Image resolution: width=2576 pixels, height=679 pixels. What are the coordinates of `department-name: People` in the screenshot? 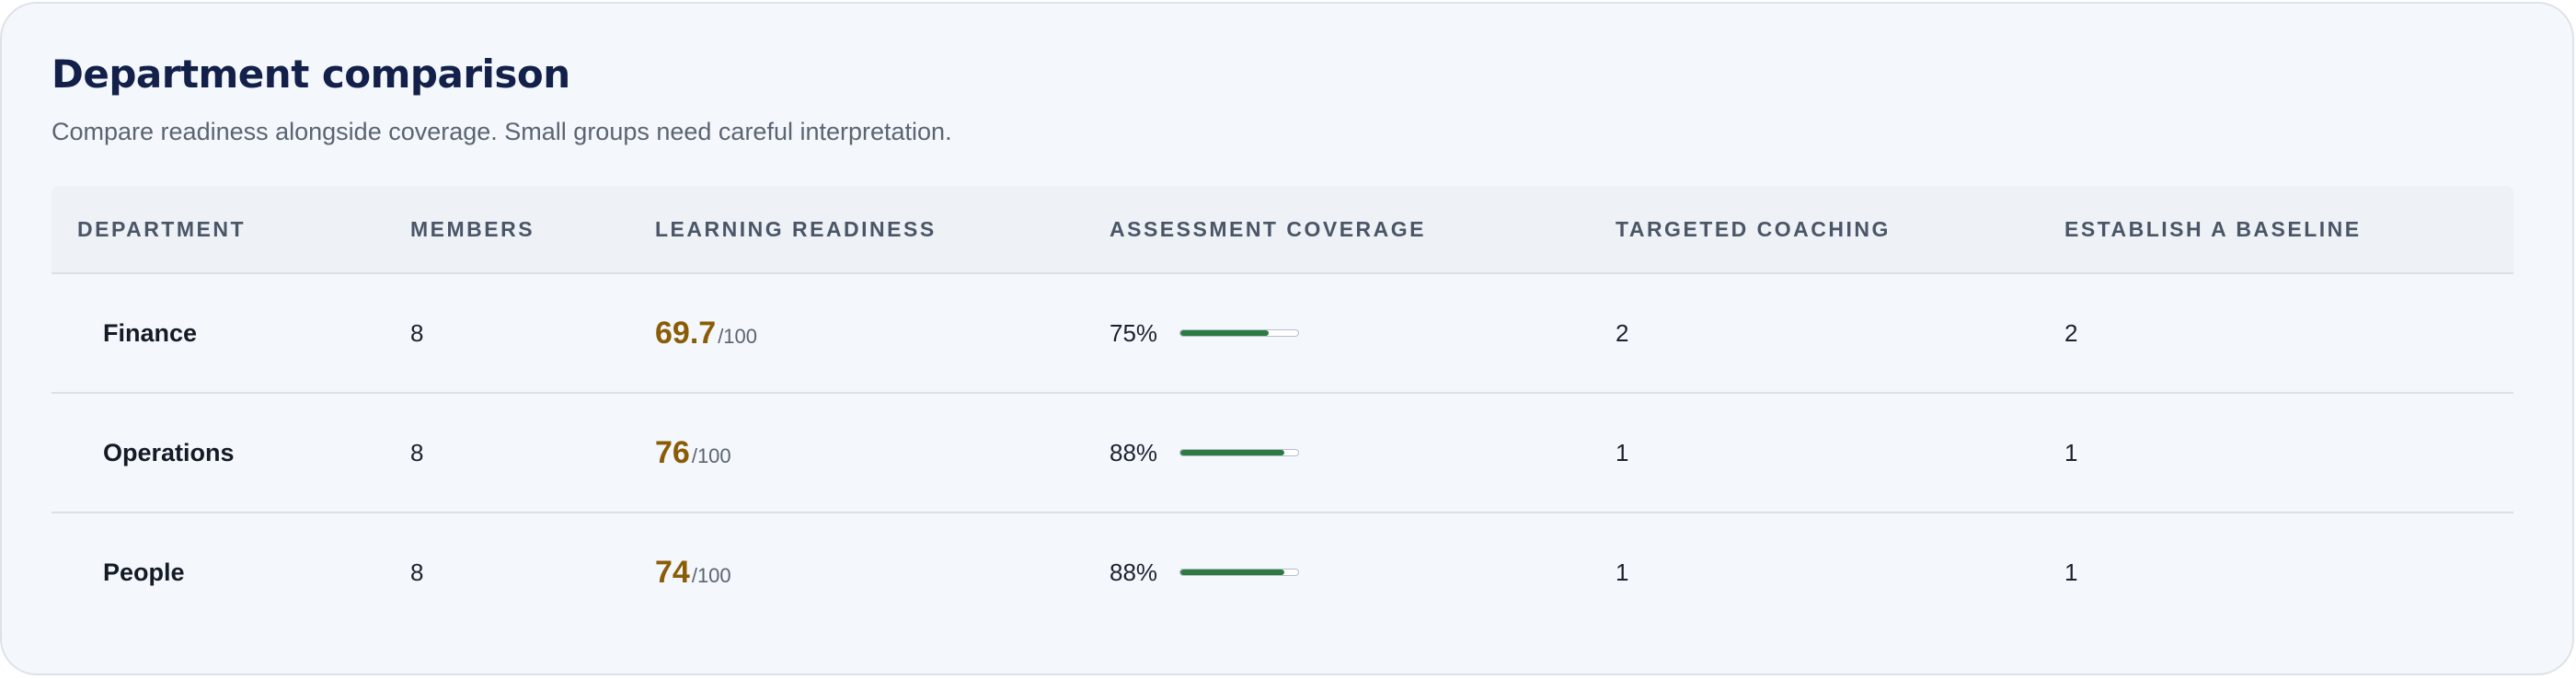 It's located at (144, 572).